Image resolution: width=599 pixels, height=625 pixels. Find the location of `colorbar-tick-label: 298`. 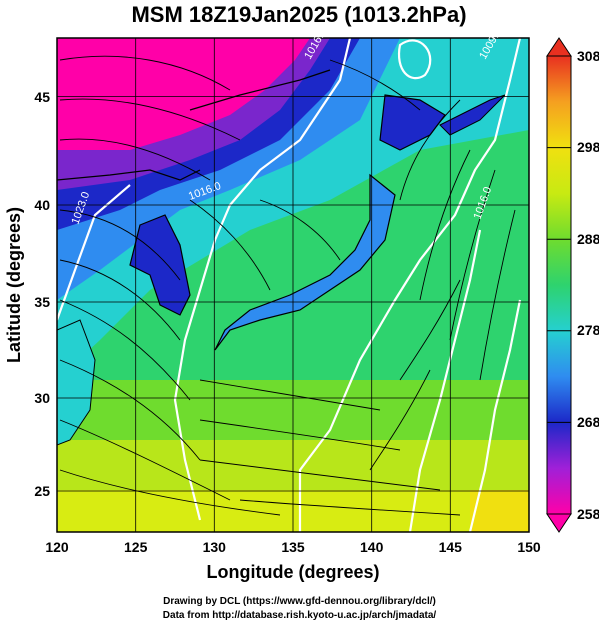

colorbar-tick-label: 298 is located at coordinates (588, 147).